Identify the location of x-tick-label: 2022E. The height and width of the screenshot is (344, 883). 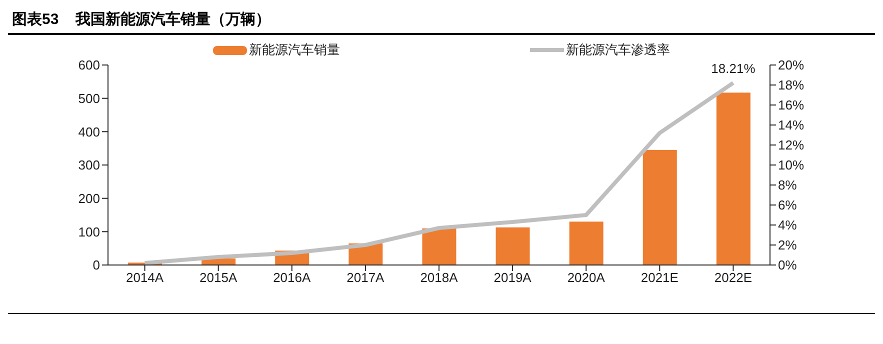
(733, 278).